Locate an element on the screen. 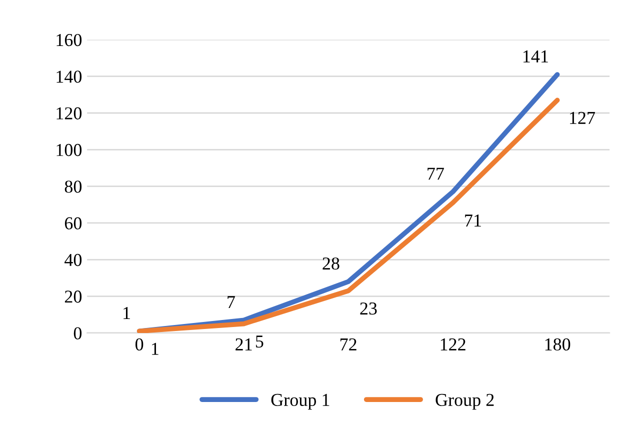 This screenshot has width=622, height=441. legend-label: Group 1 is located at coordinates (300, 402).